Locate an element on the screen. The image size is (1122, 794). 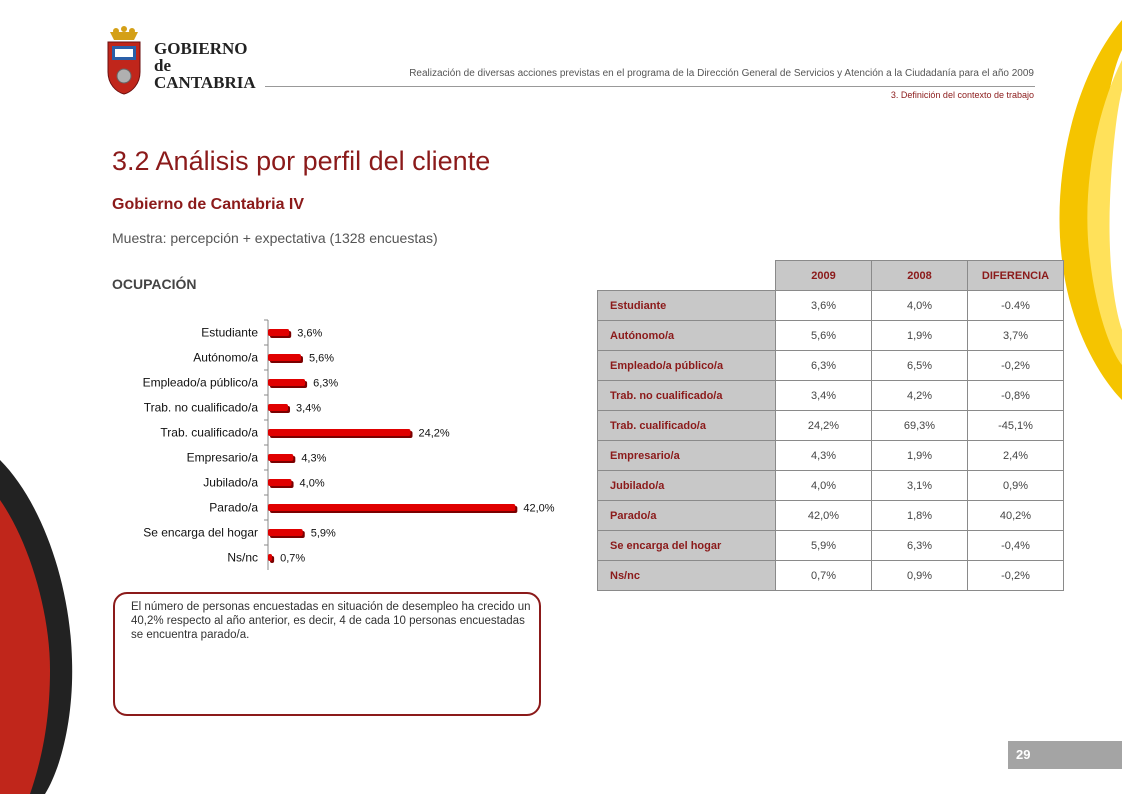
table-row: Jubilado/a 4,0% 3,1% 0,9% is located at coordinates (830, 485).